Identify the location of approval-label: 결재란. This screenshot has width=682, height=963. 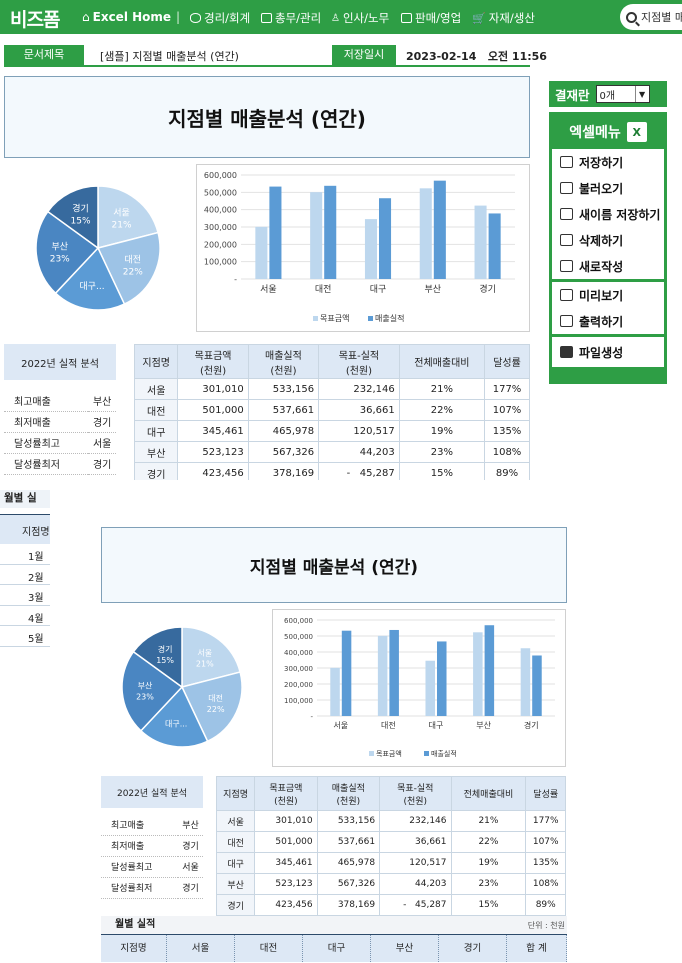
(572, 95).